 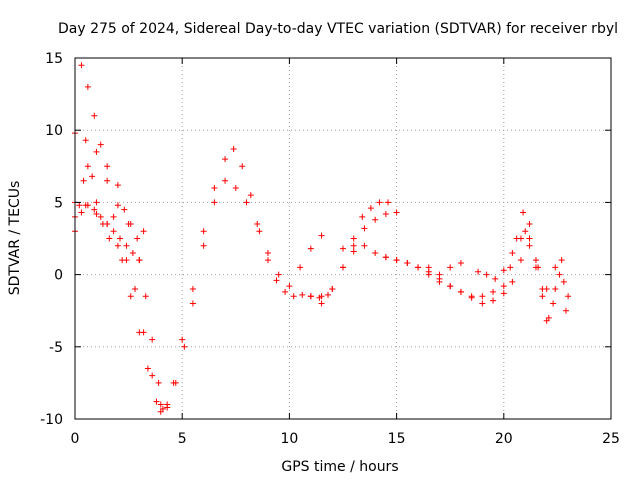 I want to click on x-tick-label: 10, so click(x=289, y=439).